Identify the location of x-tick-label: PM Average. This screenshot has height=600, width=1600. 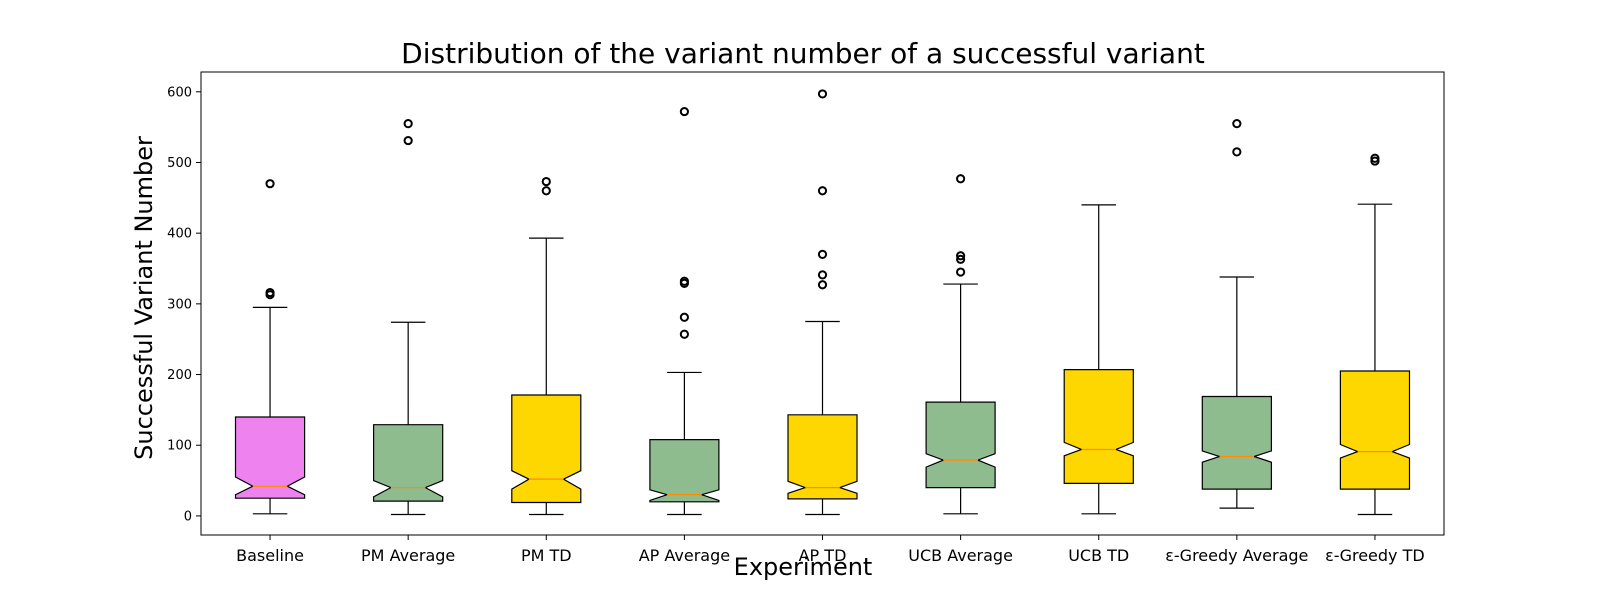
(408, 555).